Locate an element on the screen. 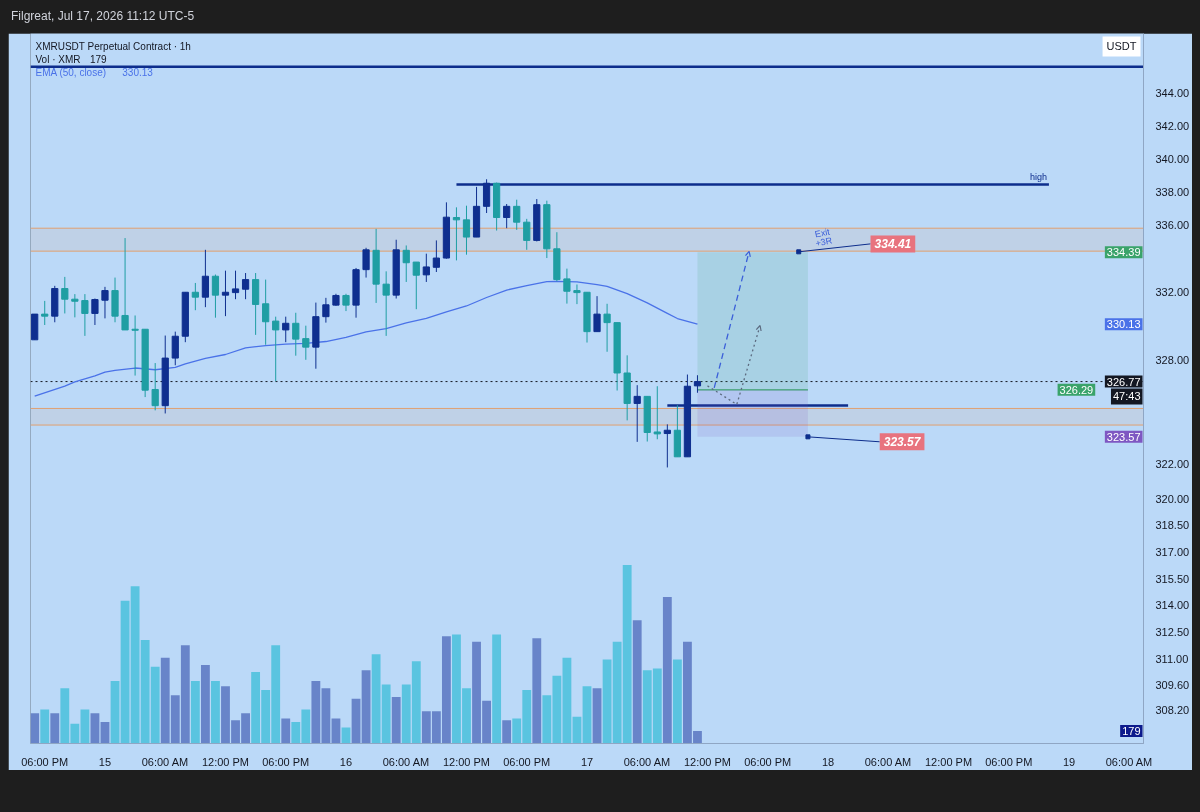 Image resolution: width=1200 pixels, height=812 pixels. text: EMA (50, close) is located at coordinates (71, 72).